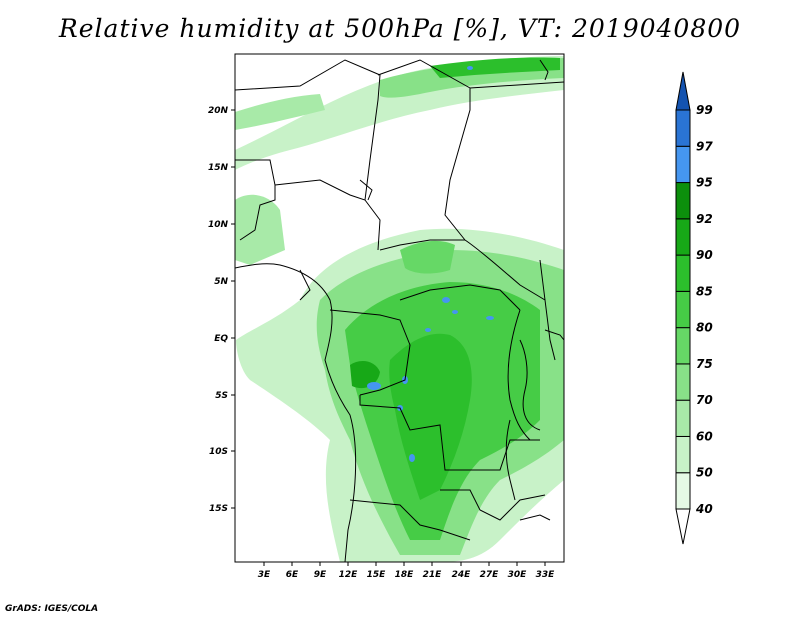  What do you see at coordinates (704, 219) in the screenshot?
I see `colorbar-label: 92` at bounding box center [704, 219].